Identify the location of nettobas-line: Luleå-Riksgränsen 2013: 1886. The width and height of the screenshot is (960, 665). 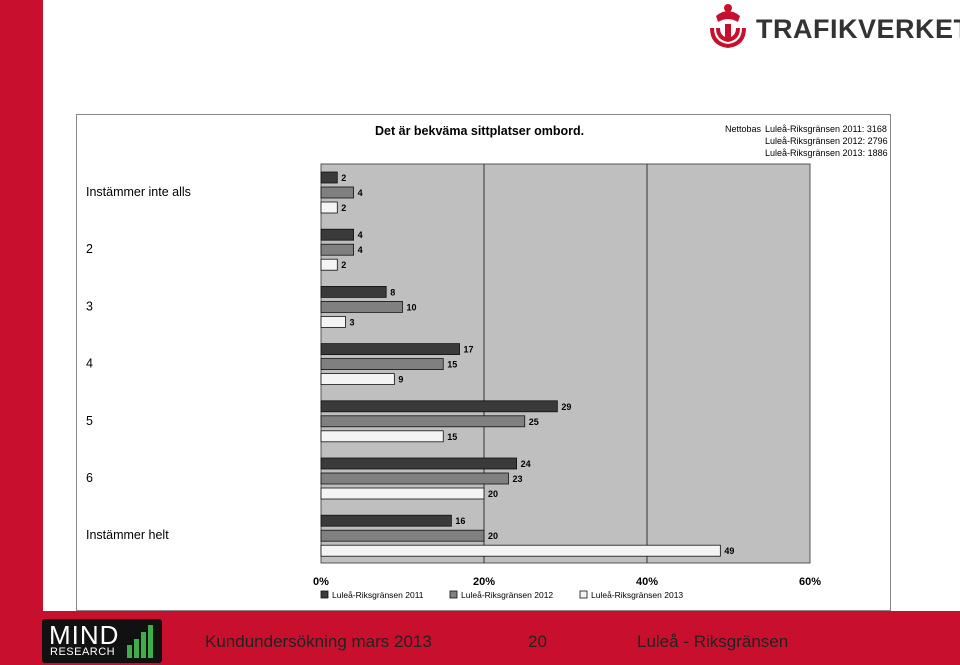
(826, 153).